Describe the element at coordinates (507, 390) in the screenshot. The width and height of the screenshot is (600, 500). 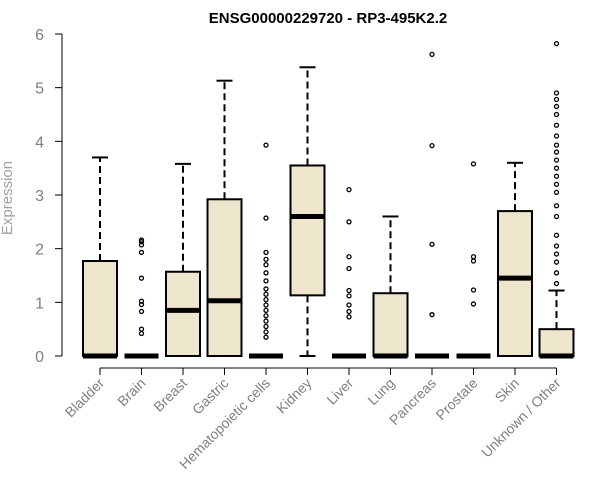
I see `x-tick-label: Skin` at that location.